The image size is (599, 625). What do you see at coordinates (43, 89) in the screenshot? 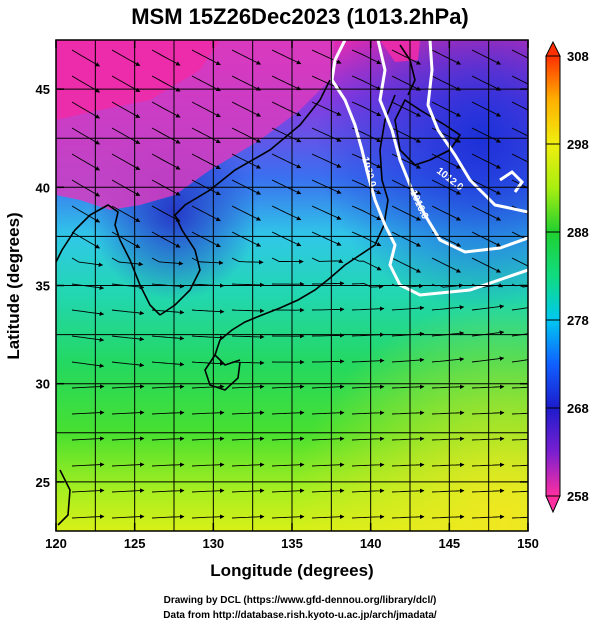
I see `lat-tick-label: 45` at bounding box center [43, 89].